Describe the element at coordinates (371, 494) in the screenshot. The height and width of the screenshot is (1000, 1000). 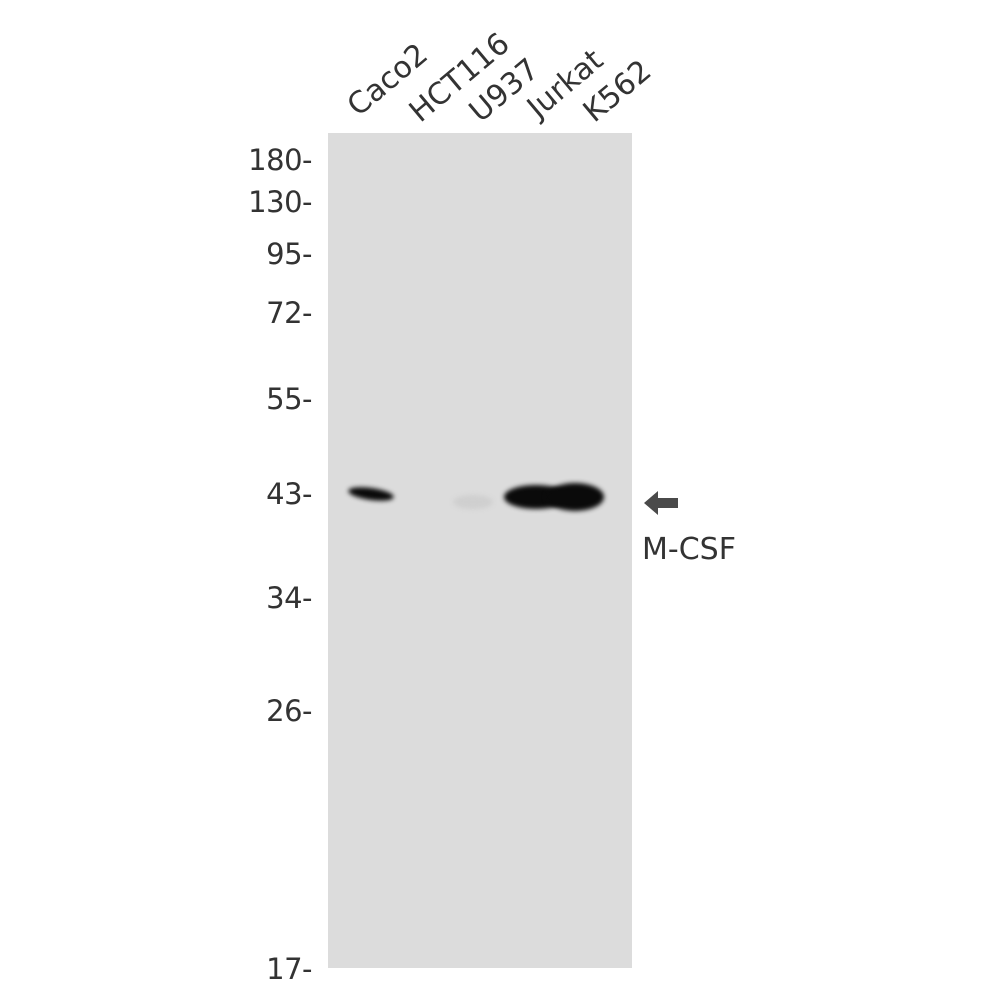
I see `band-caco2` at that location.